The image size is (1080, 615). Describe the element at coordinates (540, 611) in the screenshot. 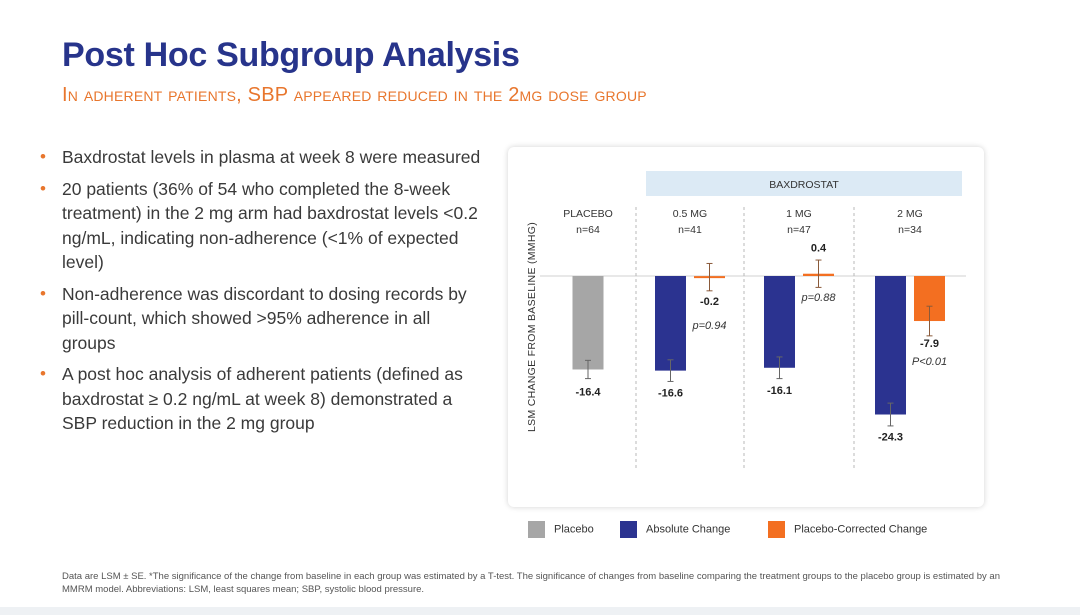

I see `bottom-strip` at that location.